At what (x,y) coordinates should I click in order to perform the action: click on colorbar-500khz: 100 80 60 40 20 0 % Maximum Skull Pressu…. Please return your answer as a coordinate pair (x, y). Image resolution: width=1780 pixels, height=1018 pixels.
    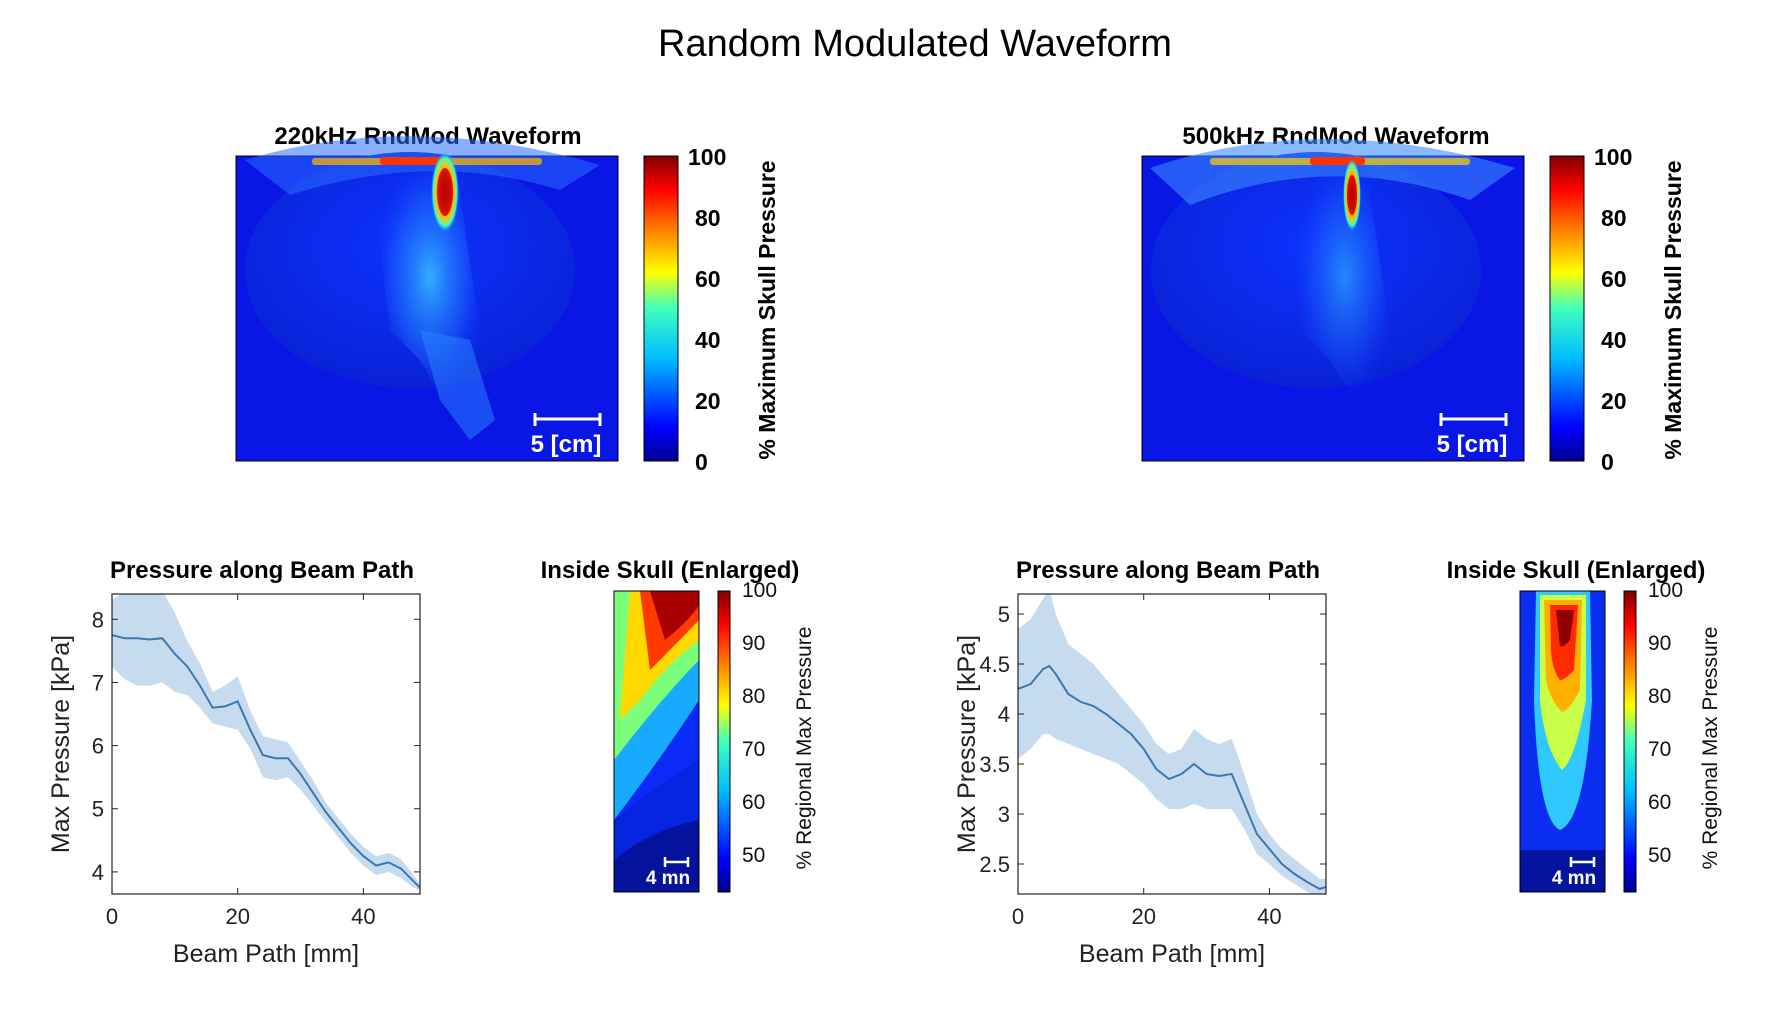
    Looking at the image, I should click on (1617, 309).